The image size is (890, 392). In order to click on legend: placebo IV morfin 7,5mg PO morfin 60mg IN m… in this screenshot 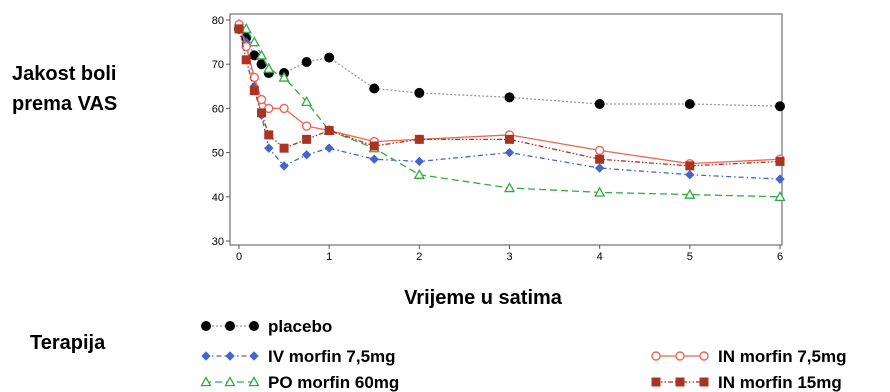, I will do `click(523, 354)`.